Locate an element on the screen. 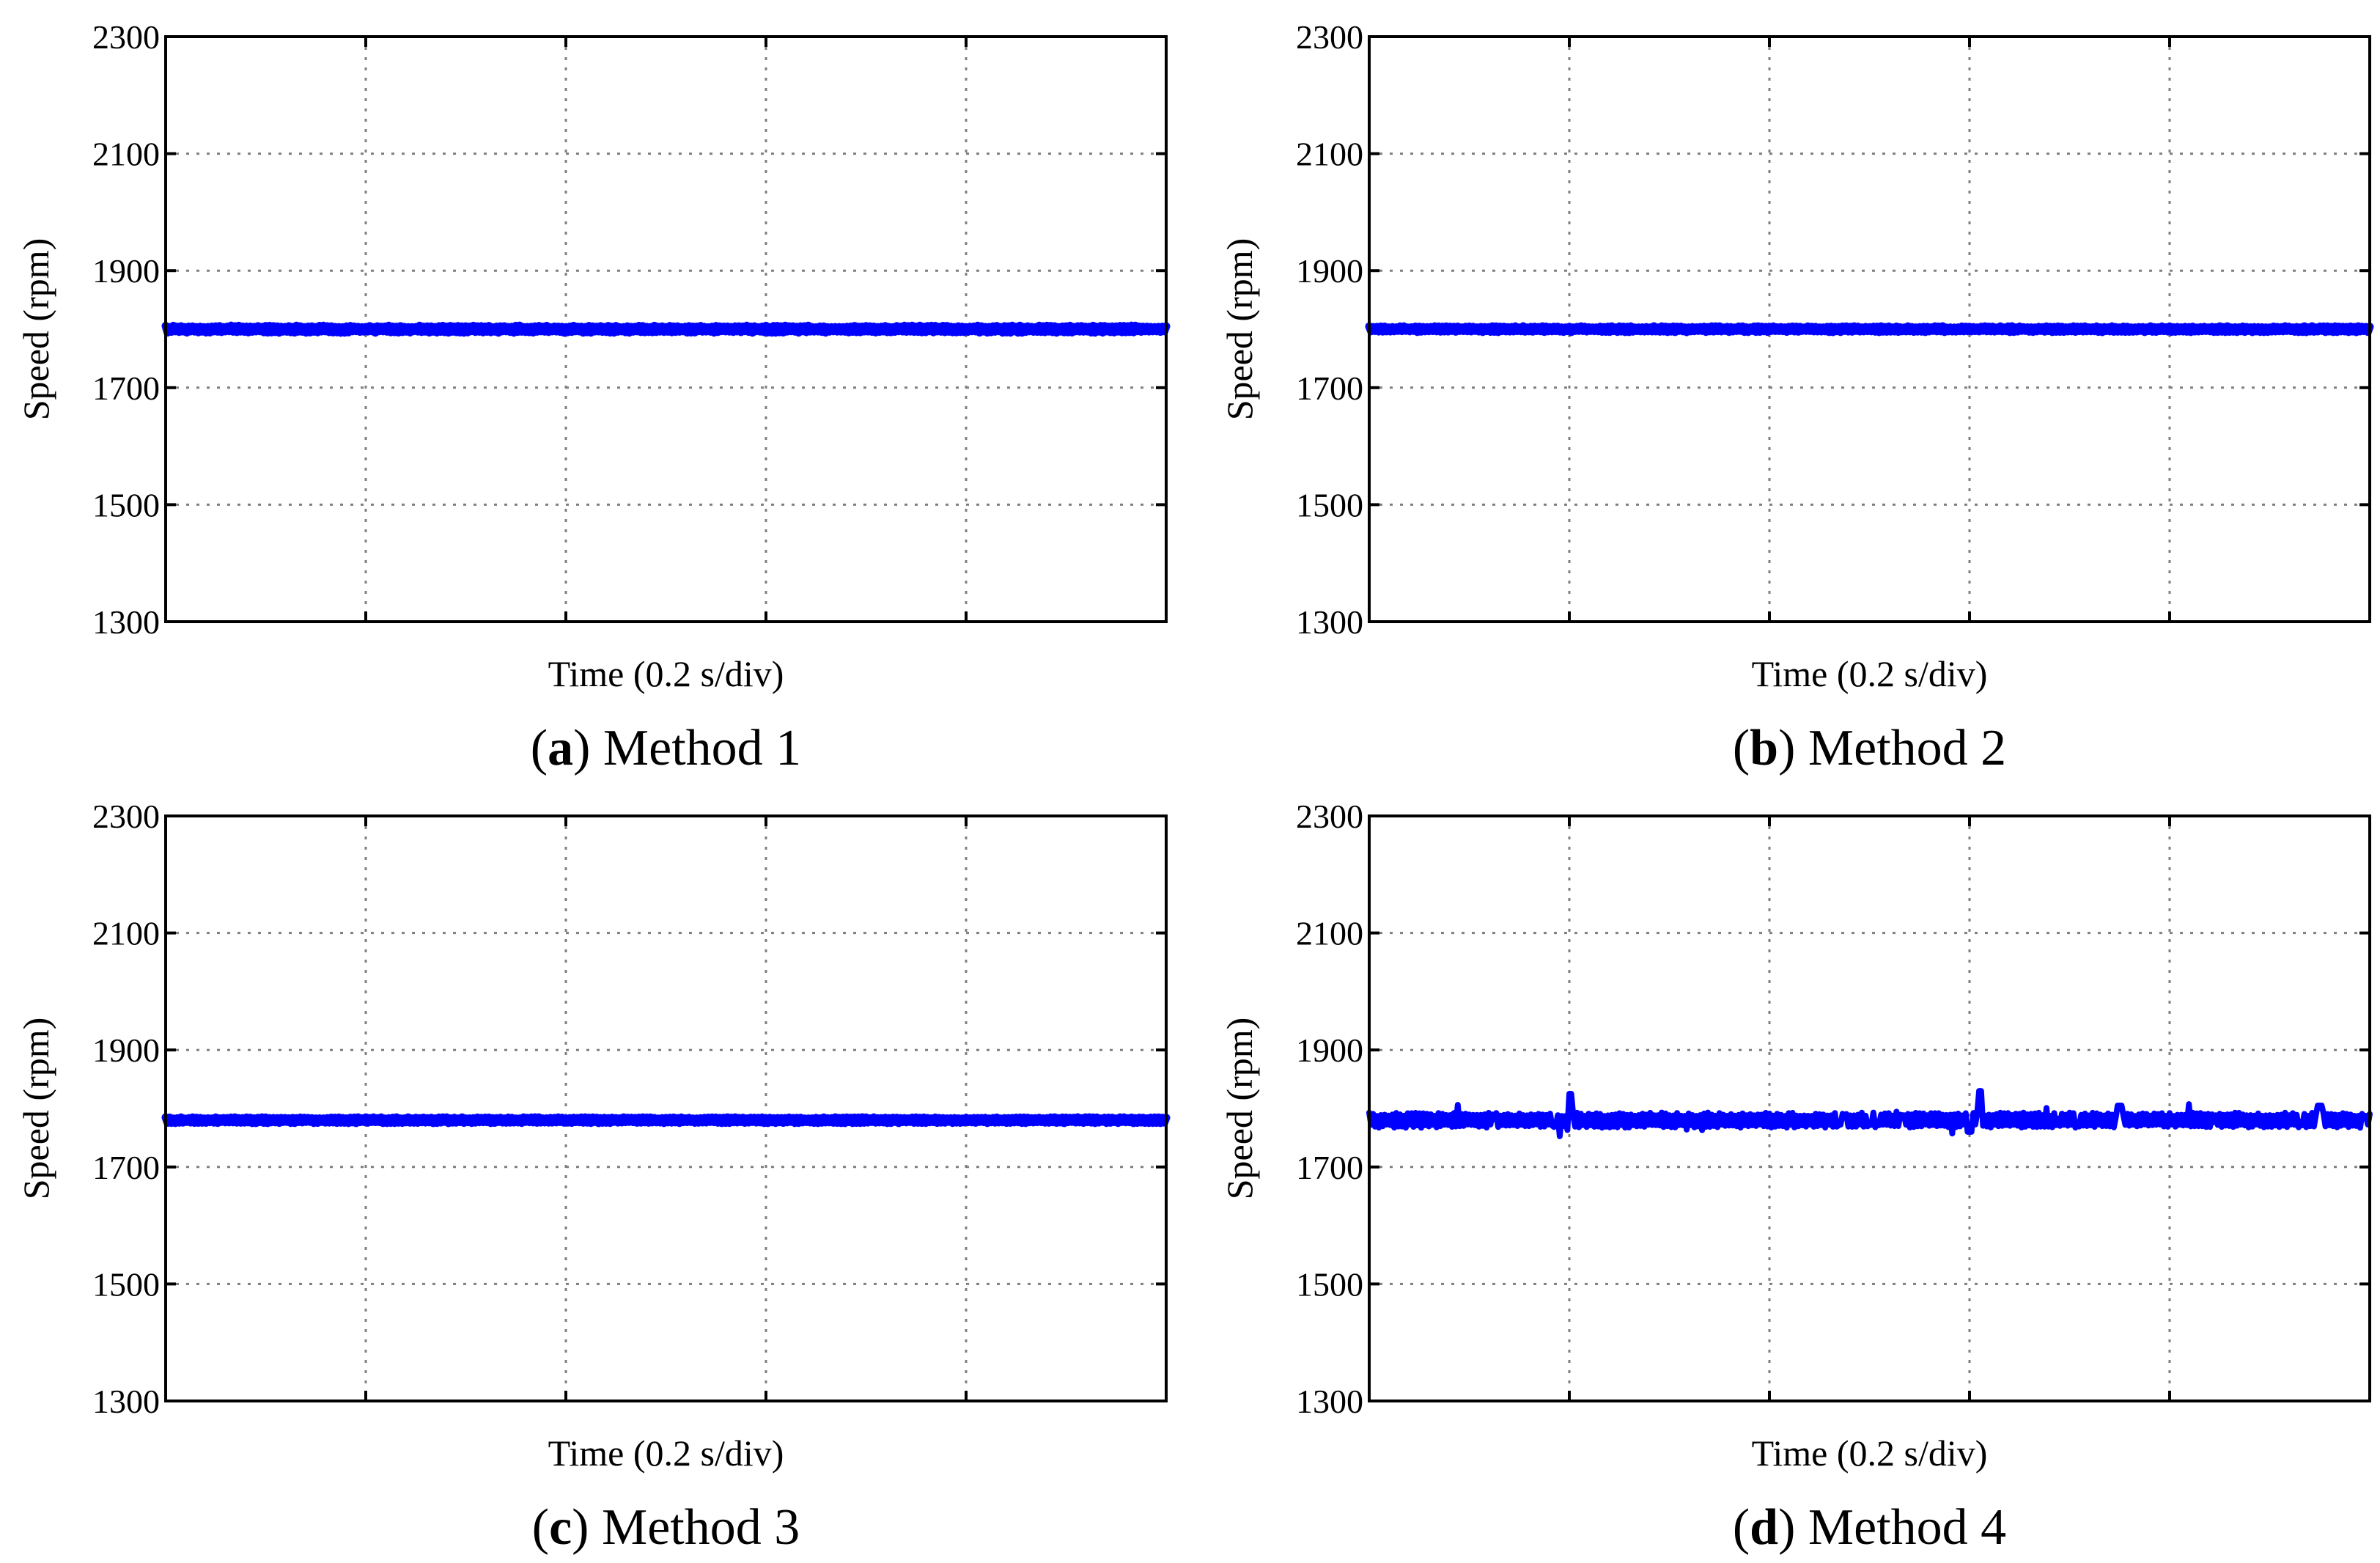  panel-c-xlabel: Time (0.2 s/div) is located at coordinates (666, 1453).